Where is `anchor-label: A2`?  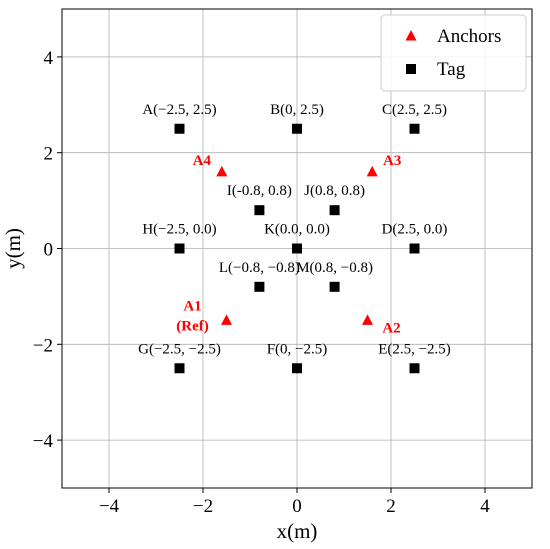
anchor-label: A2 is located at coordinates (391, 328).